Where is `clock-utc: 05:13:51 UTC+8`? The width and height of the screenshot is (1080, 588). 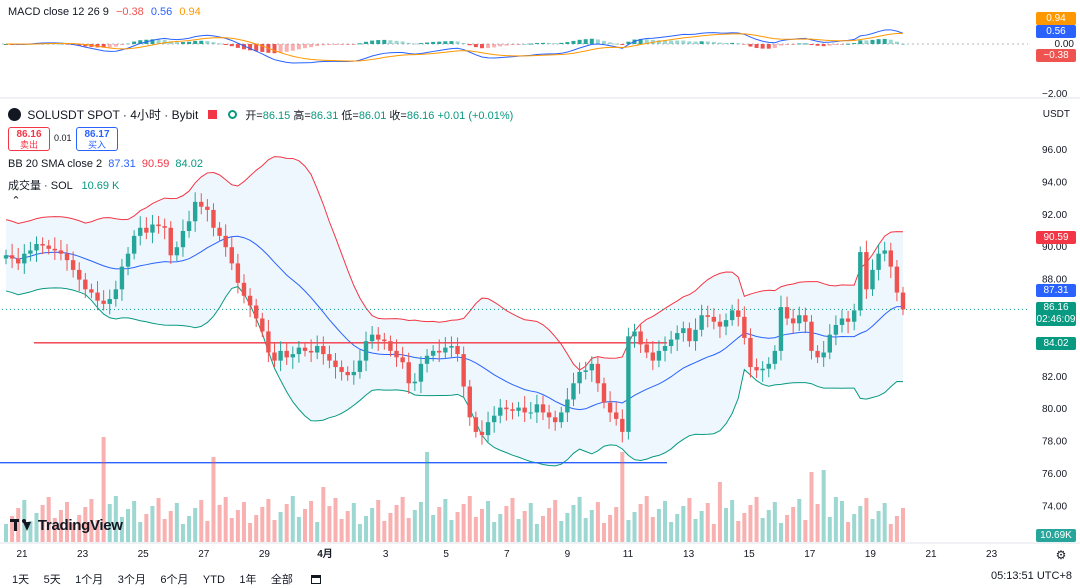 clock-utc: 05:13:51 UTC+8 is located at coordinates (1031, 576).